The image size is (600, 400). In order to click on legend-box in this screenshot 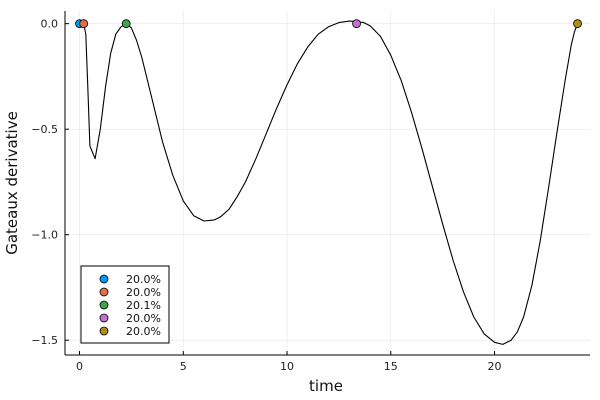, I will do `click(125, 304)`.